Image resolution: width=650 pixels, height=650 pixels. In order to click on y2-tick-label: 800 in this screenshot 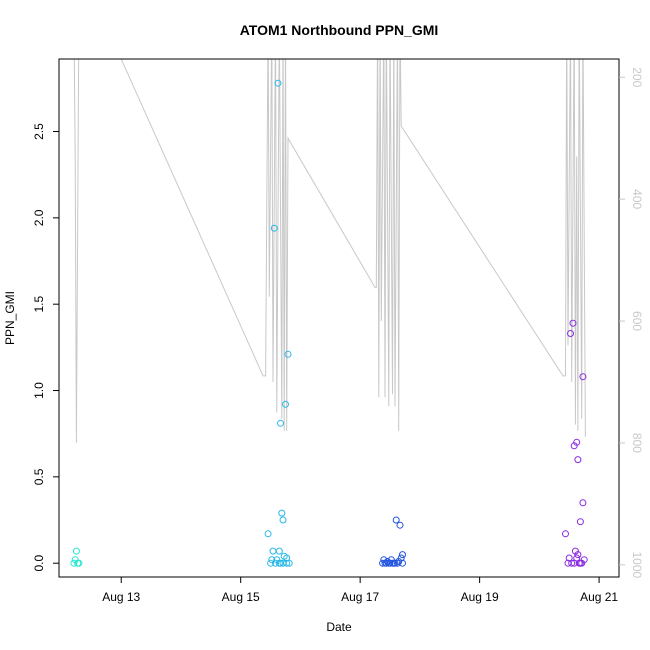, I will do `click(637, 443)`.